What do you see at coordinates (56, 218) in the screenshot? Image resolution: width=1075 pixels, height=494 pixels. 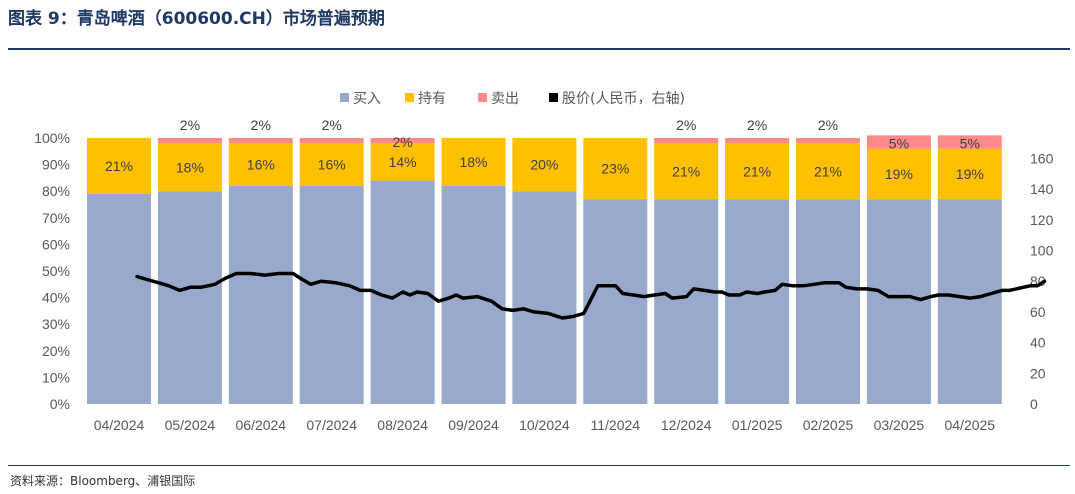 I see `left-axis-tick-label: 70%` at bounding box center [56, 218].